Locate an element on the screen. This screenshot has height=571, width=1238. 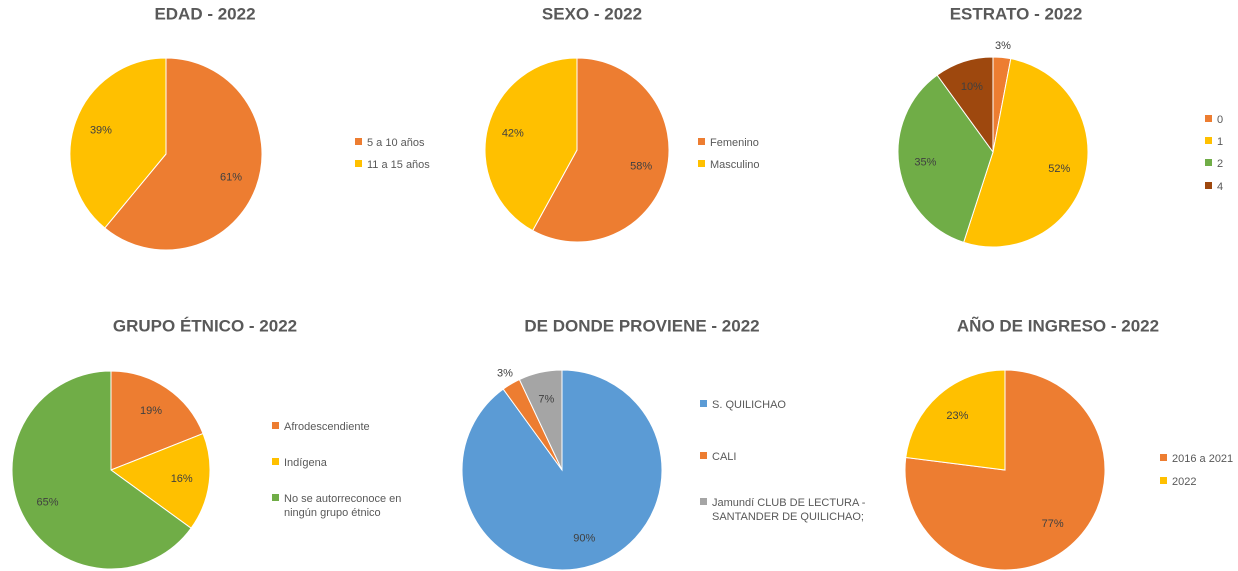
legend-entry: 2022 is located at coordinates (1178, 482).